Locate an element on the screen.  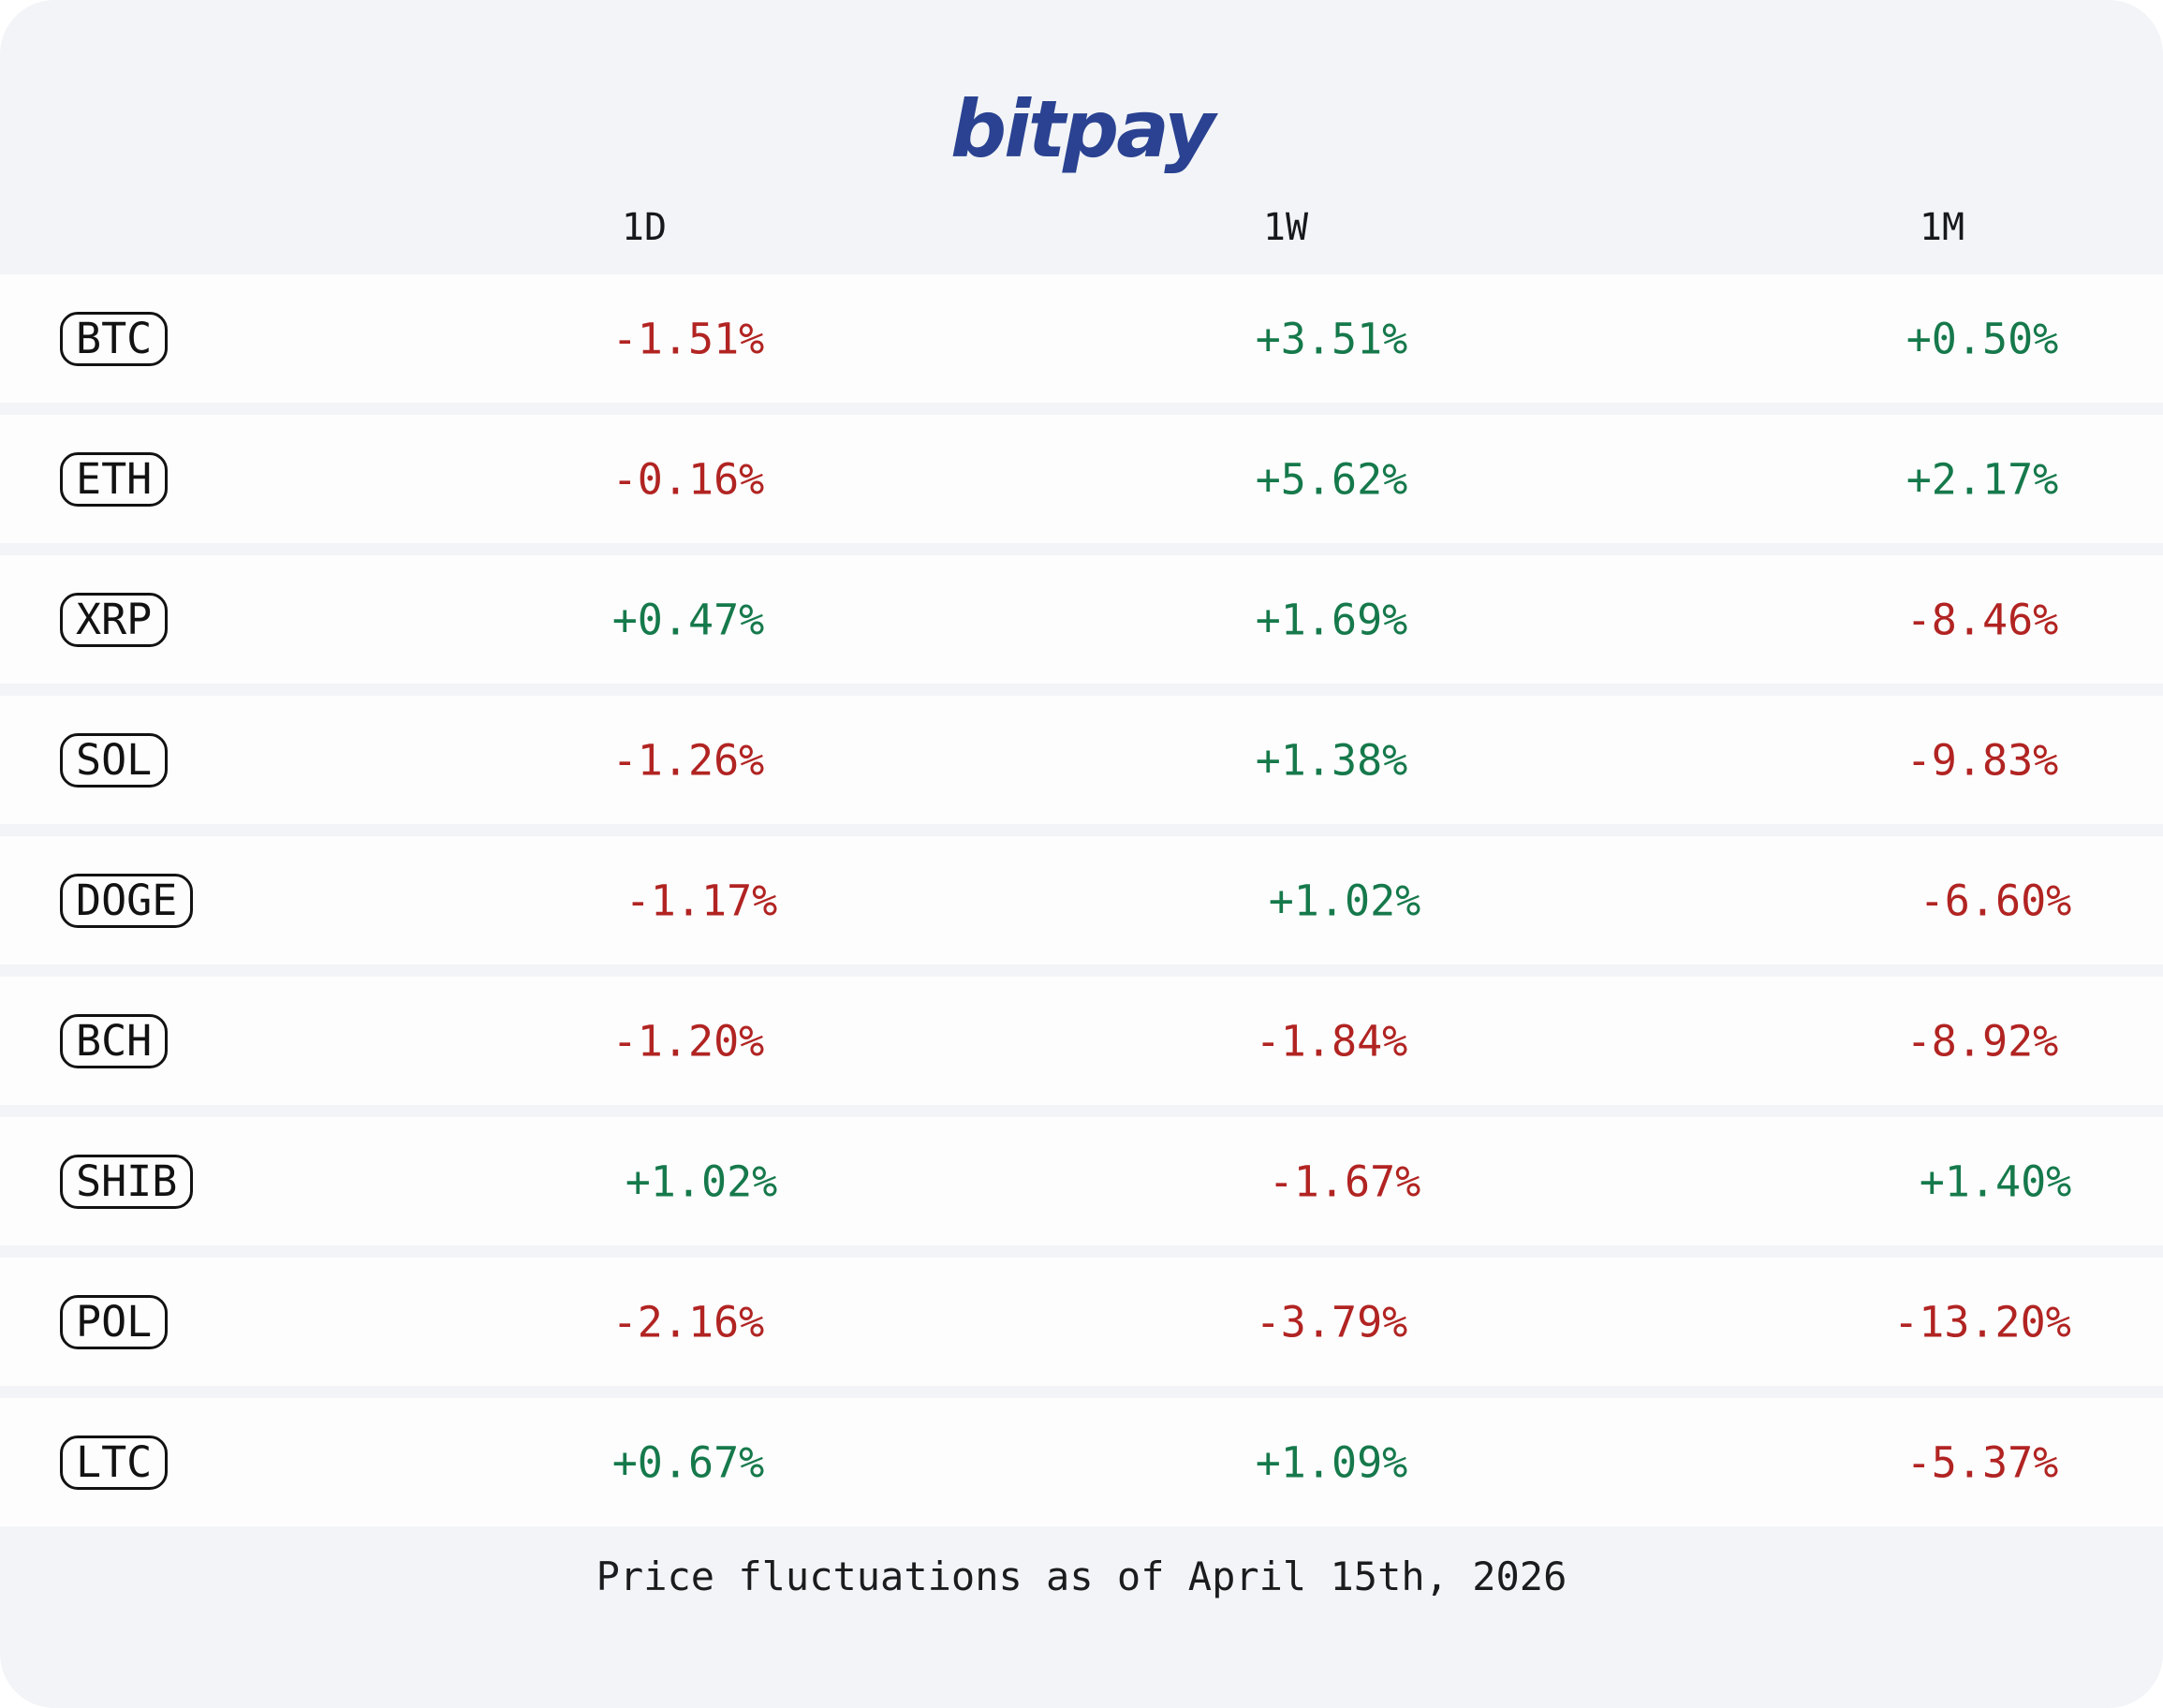
change-value-1m: +1.40% is located at coordinates (1995, 1181).